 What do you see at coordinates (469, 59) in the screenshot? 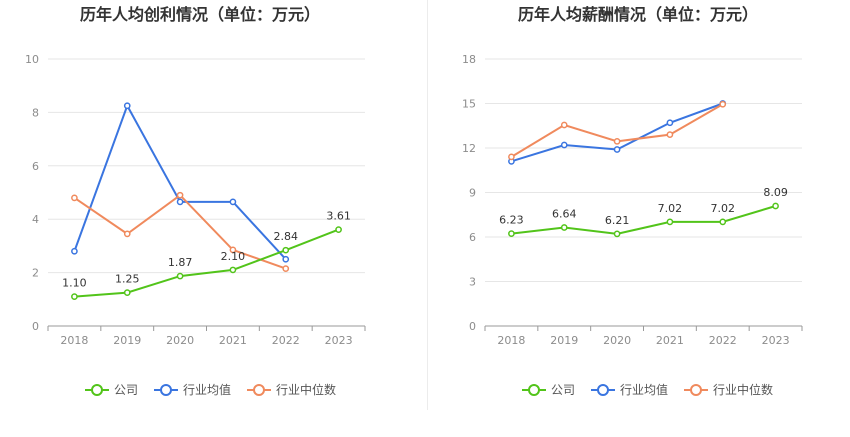
I see `y-tick-label: 18` at bounding box center [469, 59].